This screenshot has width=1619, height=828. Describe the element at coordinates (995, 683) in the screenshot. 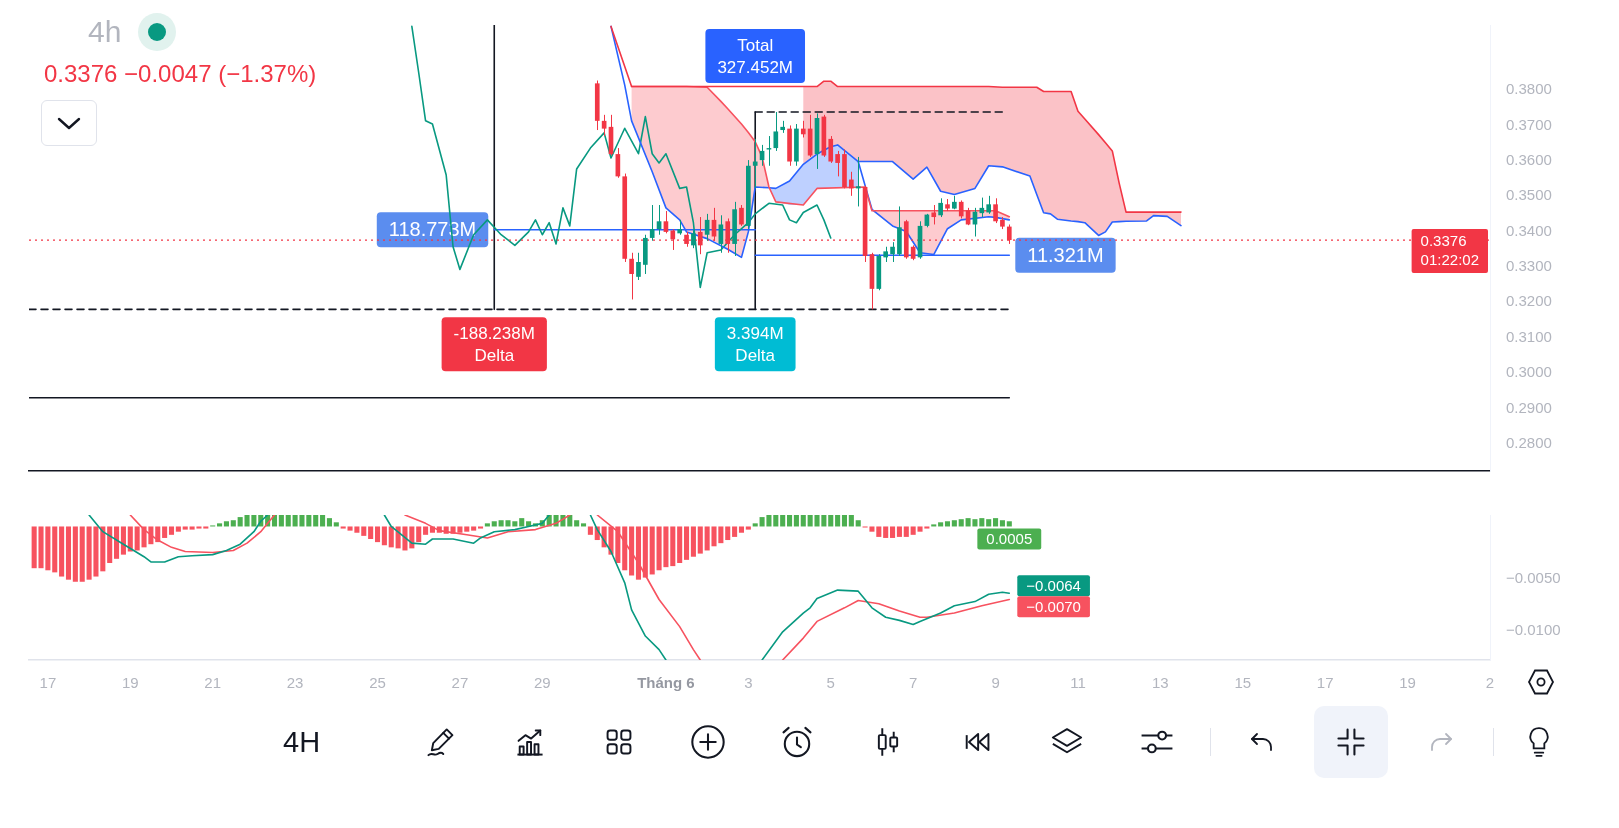

I see `x-tick-label: 9` at that location.